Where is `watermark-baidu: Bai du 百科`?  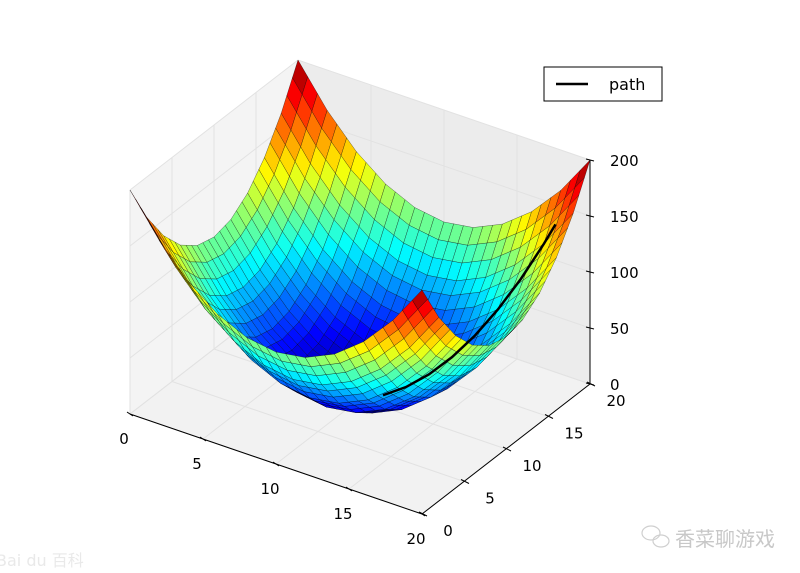
watermark-baidu: Bai du 百科 is located at coordinates (42, 560).